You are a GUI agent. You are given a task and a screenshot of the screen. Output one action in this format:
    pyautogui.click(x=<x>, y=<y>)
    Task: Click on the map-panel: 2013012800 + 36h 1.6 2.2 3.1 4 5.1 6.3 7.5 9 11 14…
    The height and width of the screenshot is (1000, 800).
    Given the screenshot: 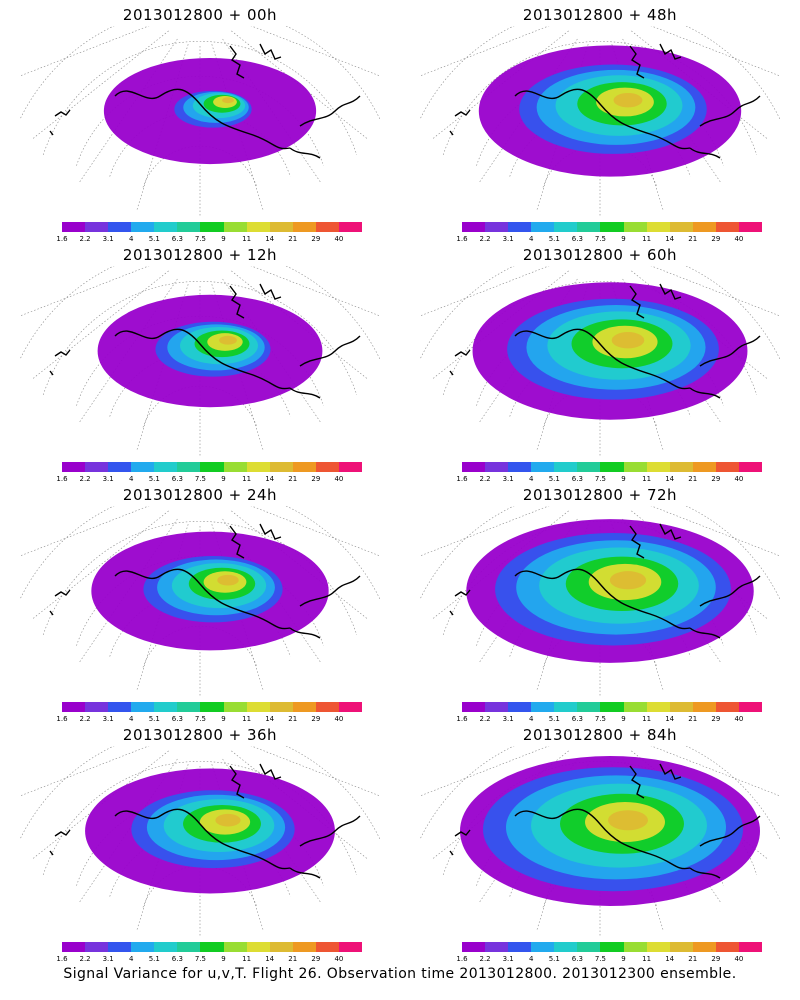 What is the action you would take?
    pyautogui.click(x=200, y=841)
    